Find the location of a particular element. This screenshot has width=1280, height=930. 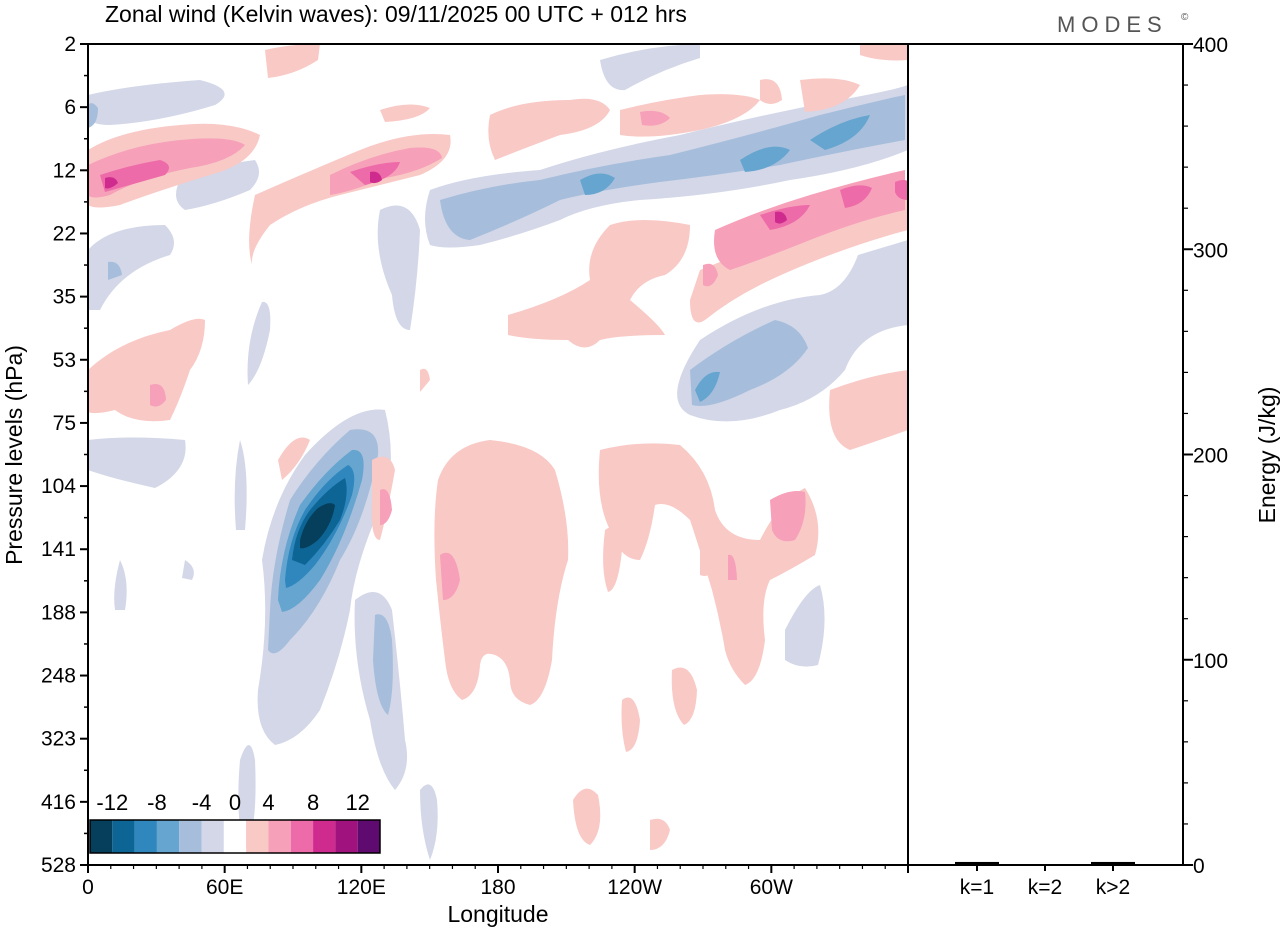

y-tick-label: 528 is located at coordinates (58, 865).